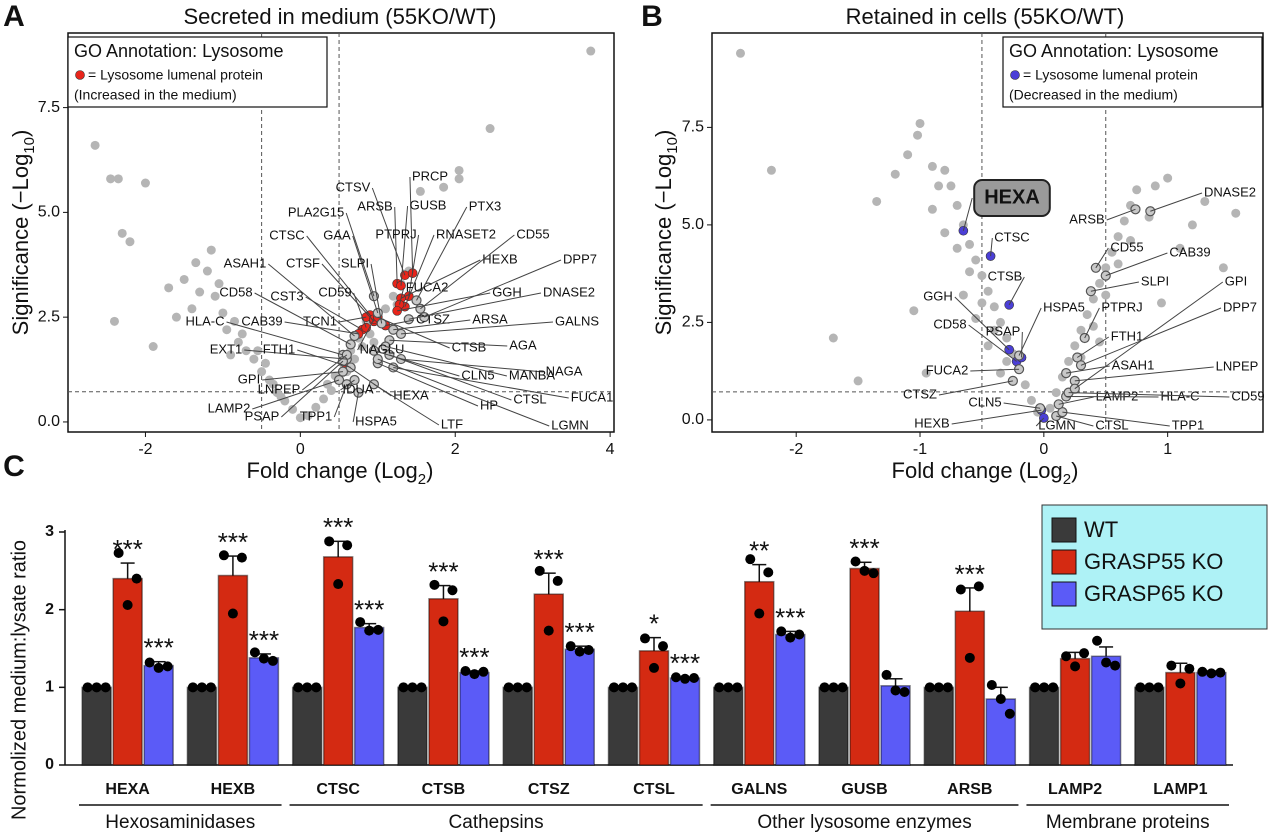 The image size is (1269, 835). I want to click on protein-label: FTH1, so click(1127, 335).